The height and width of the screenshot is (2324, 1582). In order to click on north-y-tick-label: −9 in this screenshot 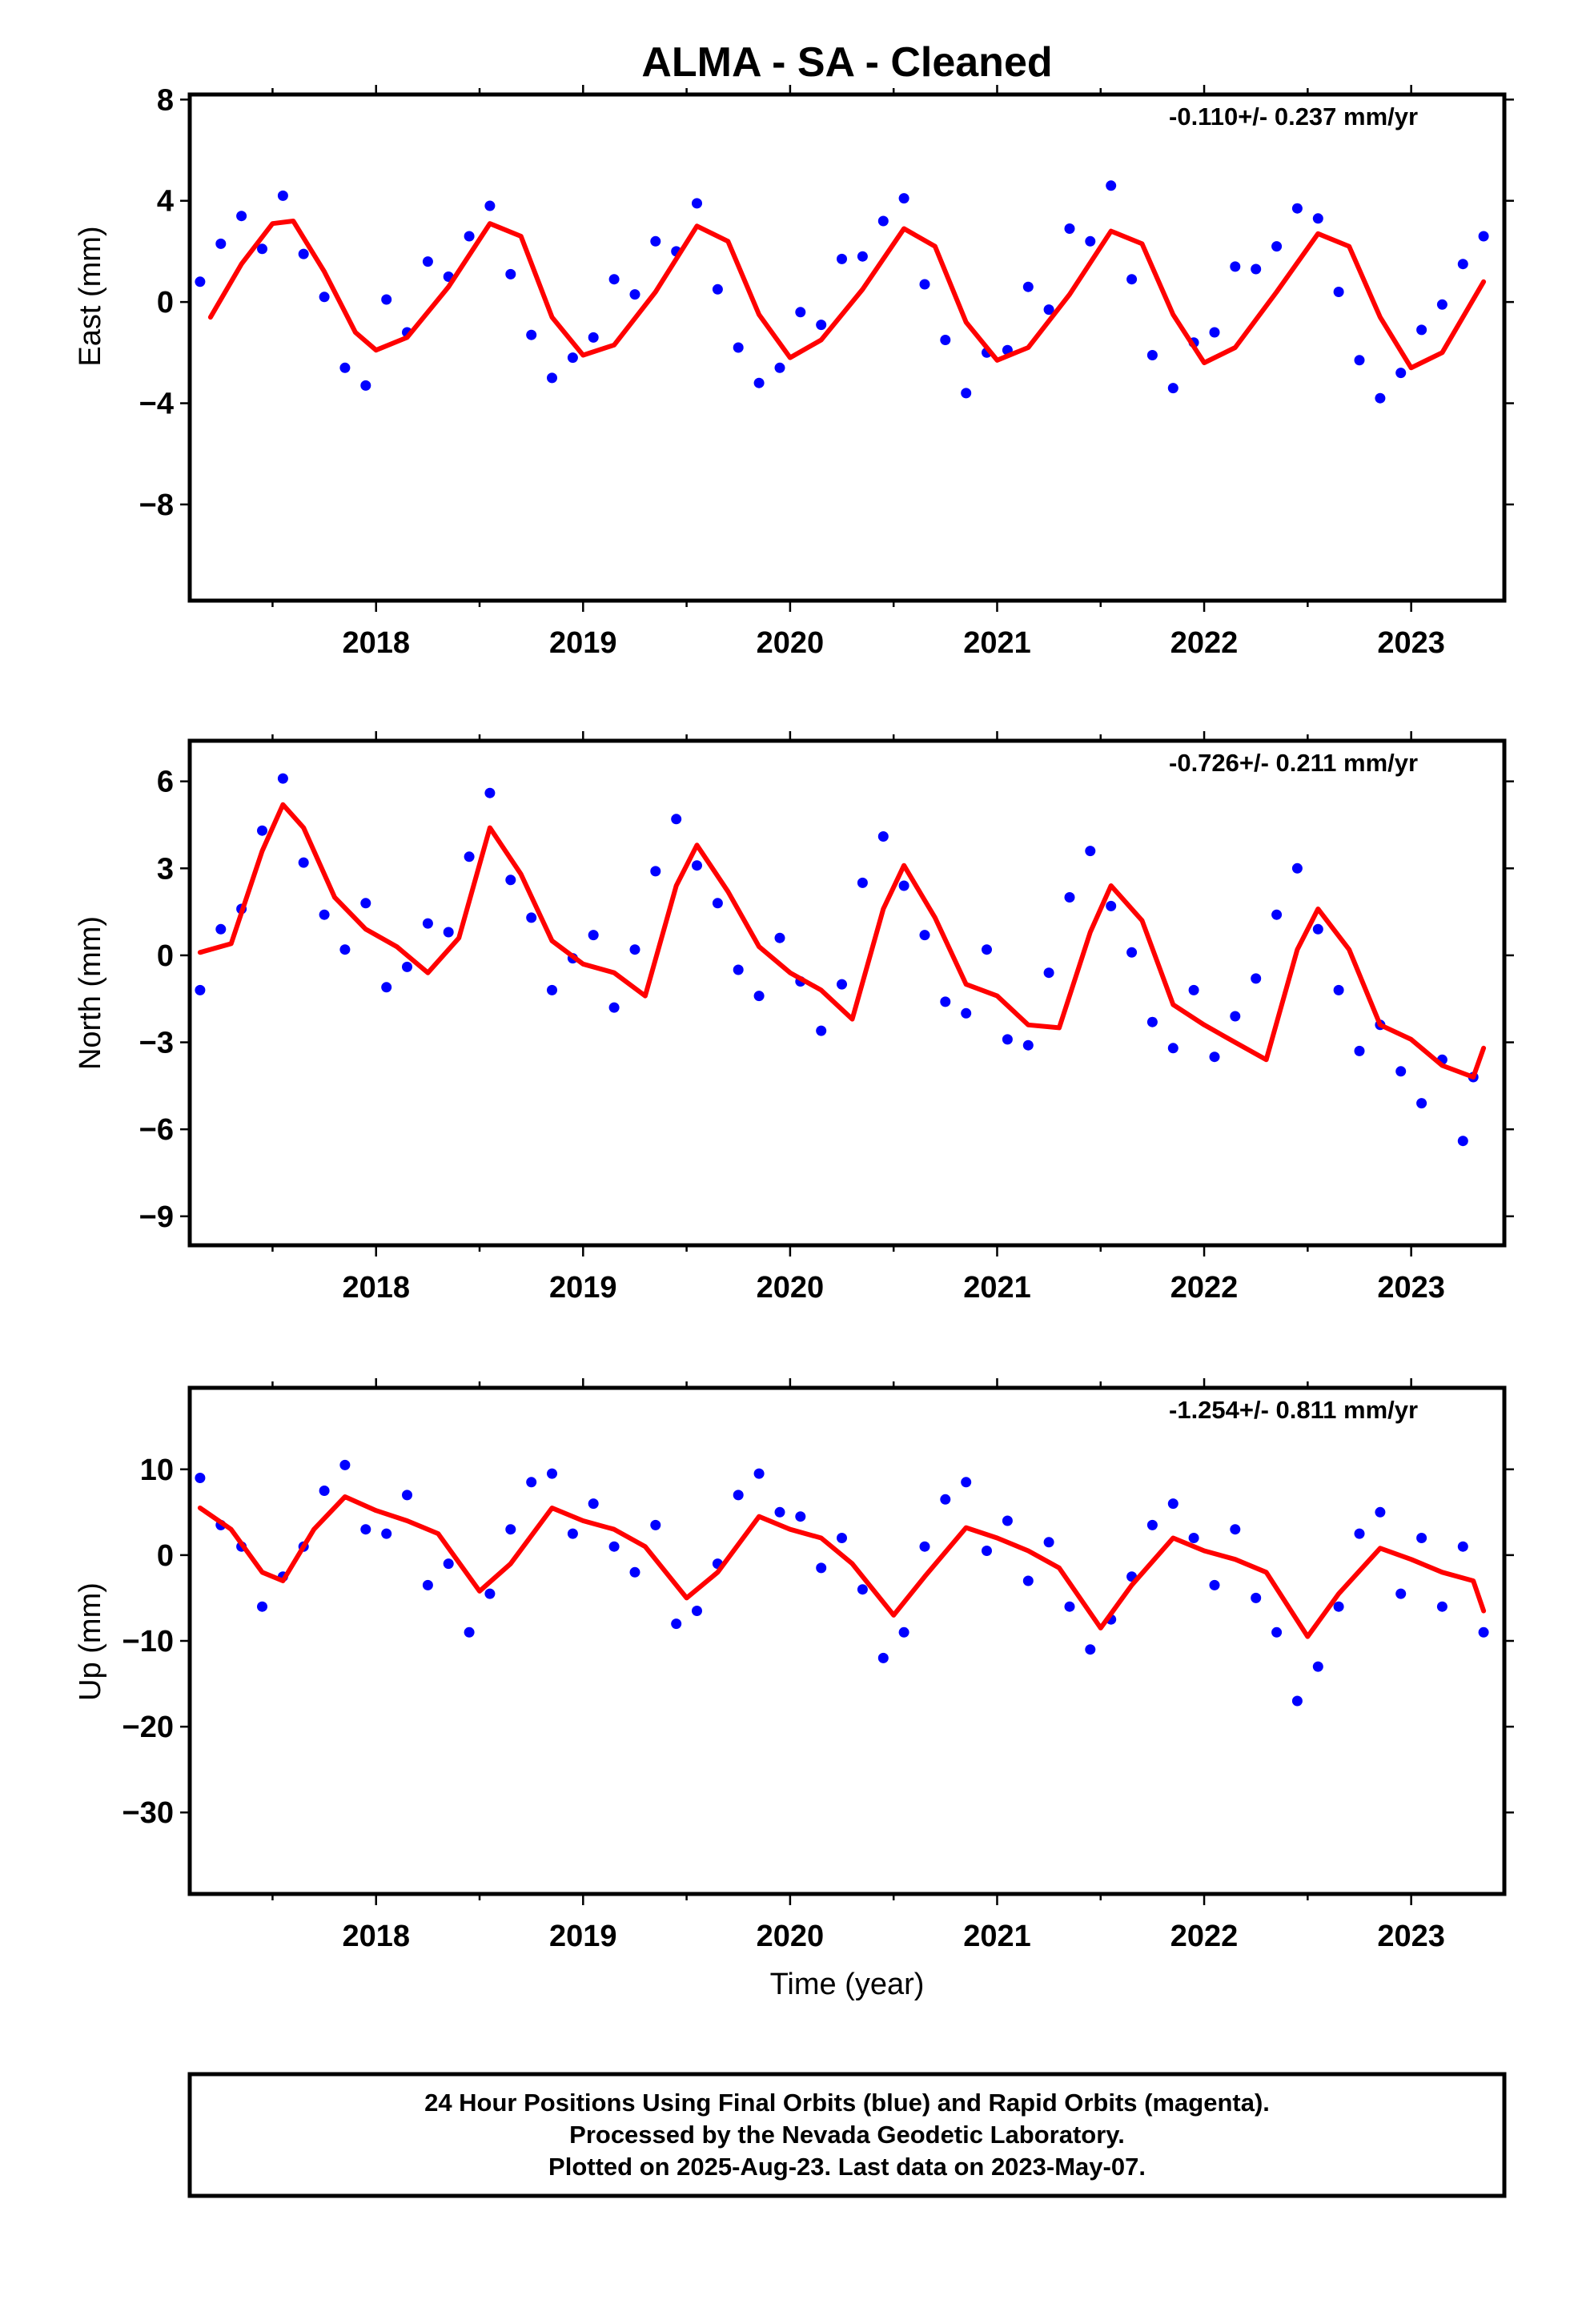, I will do `click(156, 1217)`.